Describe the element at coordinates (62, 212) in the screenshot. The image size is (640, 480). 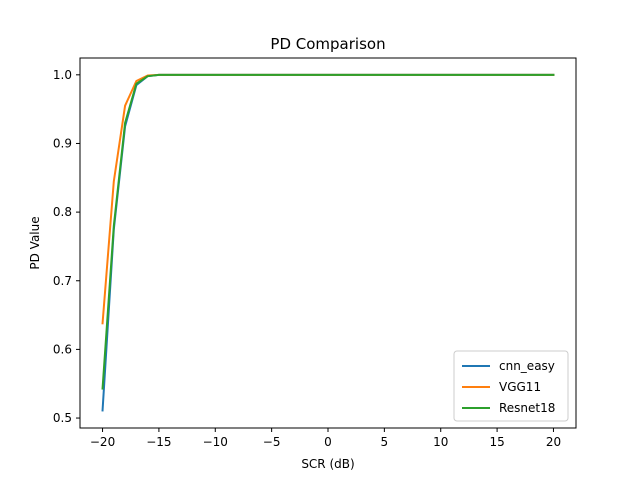
I see `y-tick-label: 0.8` at that location.